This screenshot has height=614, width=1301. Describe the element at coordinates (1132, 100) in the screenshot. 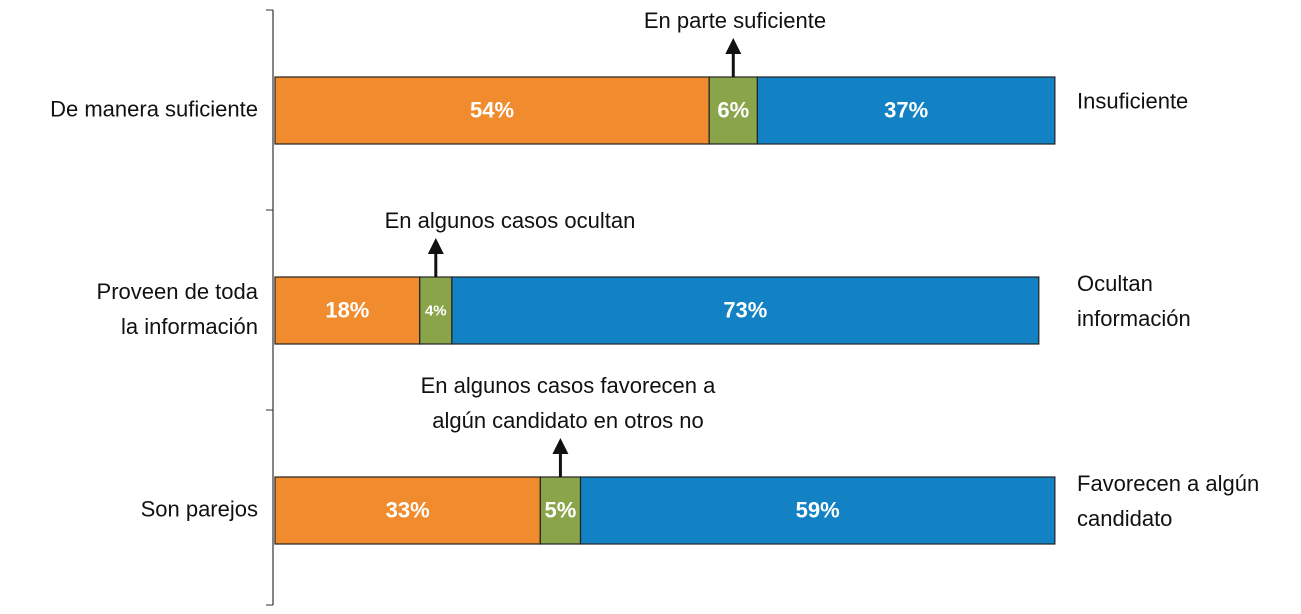

I see `right-label: Insuficiente` at that location.